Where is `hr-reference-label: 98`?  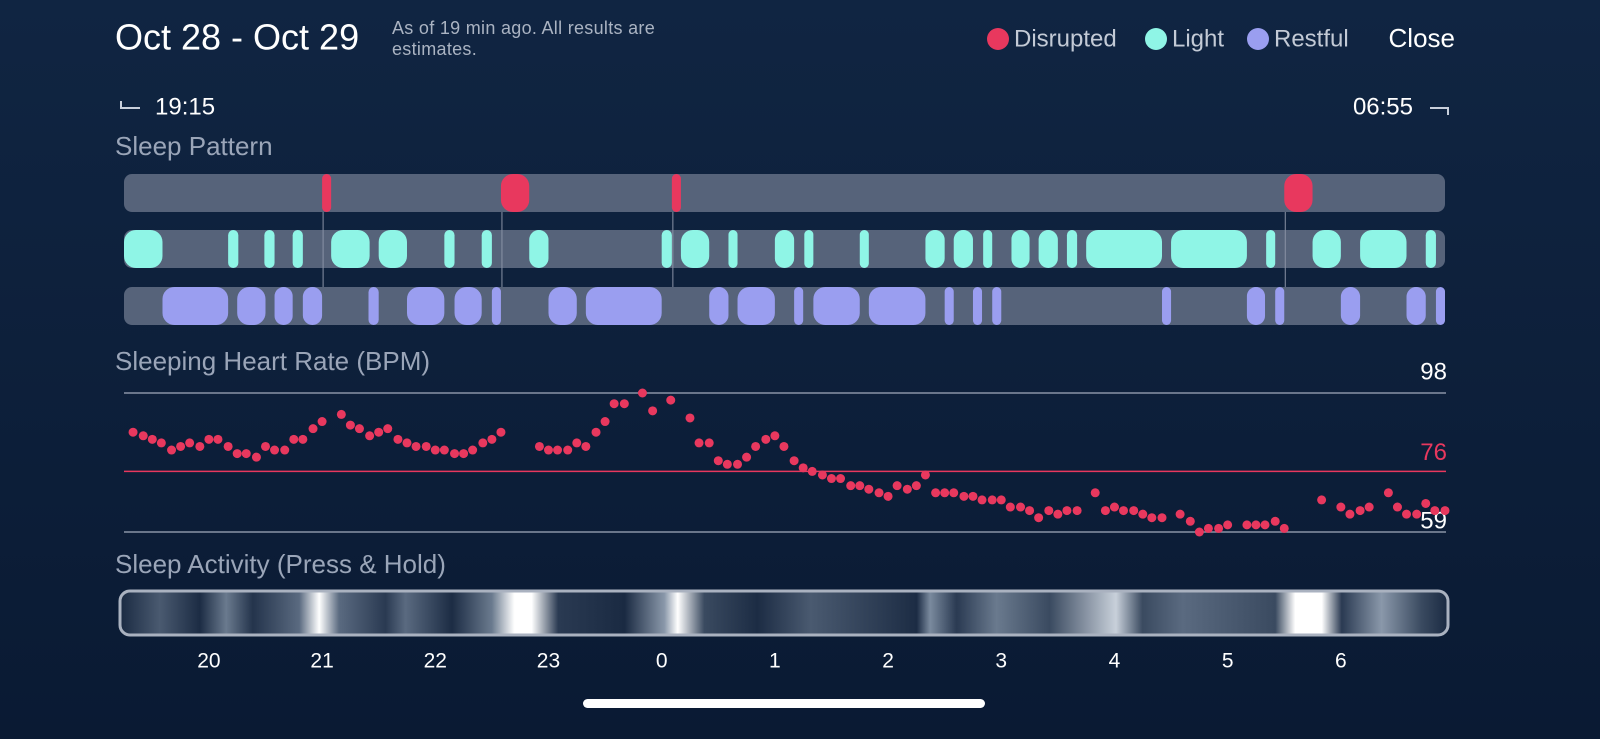
hr-reference-label: 98 is located at coordinates (1433, 371).